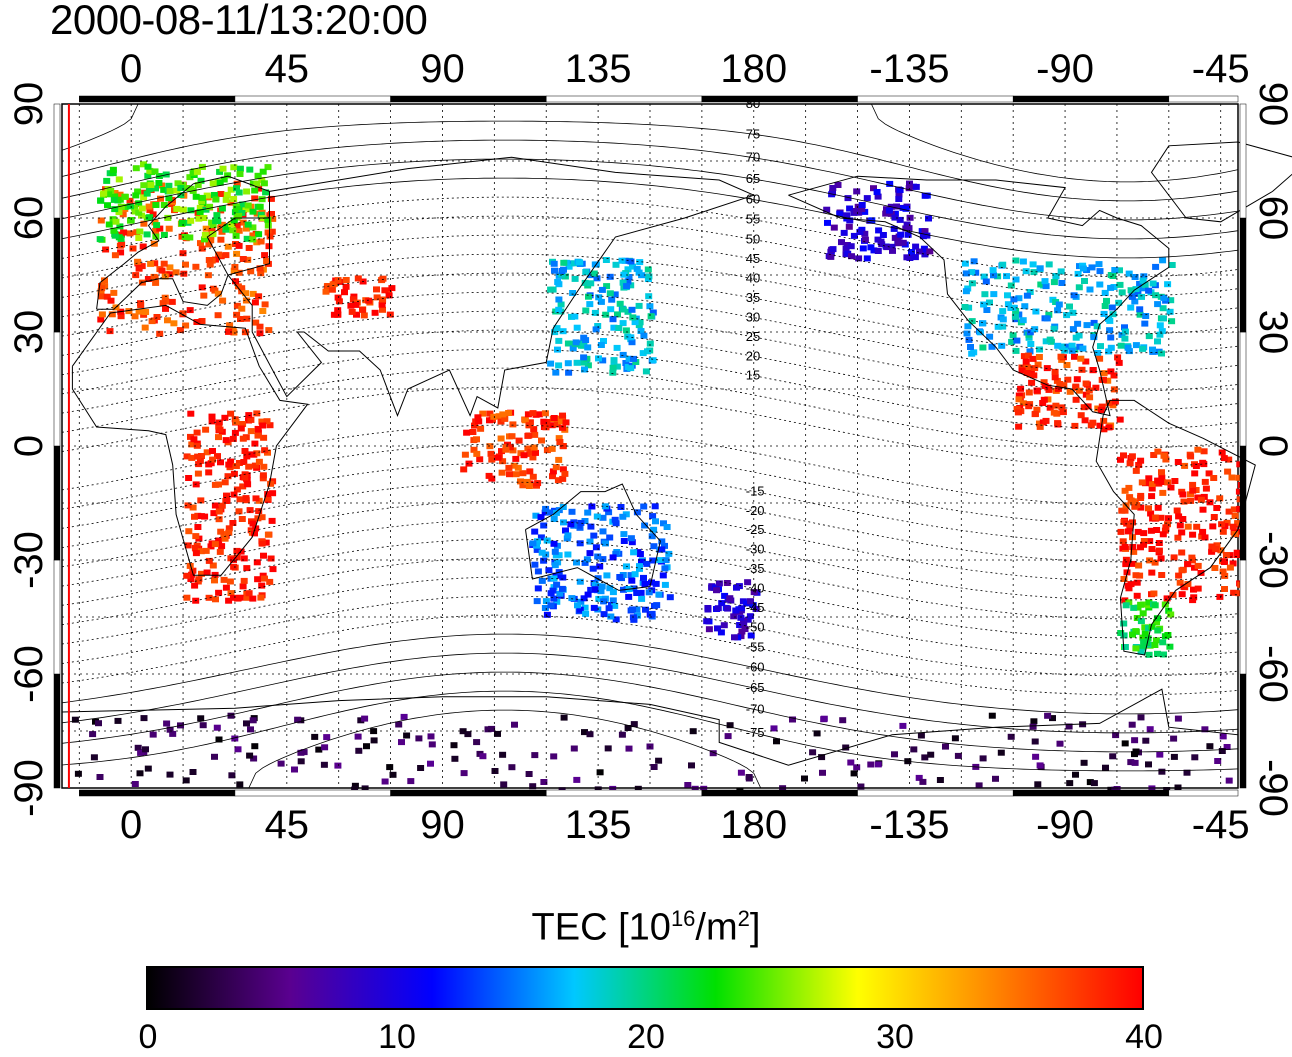  What do you see at coordinates (650, 738) in the screenshot?
I see `coastline` at bounding box center [650, 738].